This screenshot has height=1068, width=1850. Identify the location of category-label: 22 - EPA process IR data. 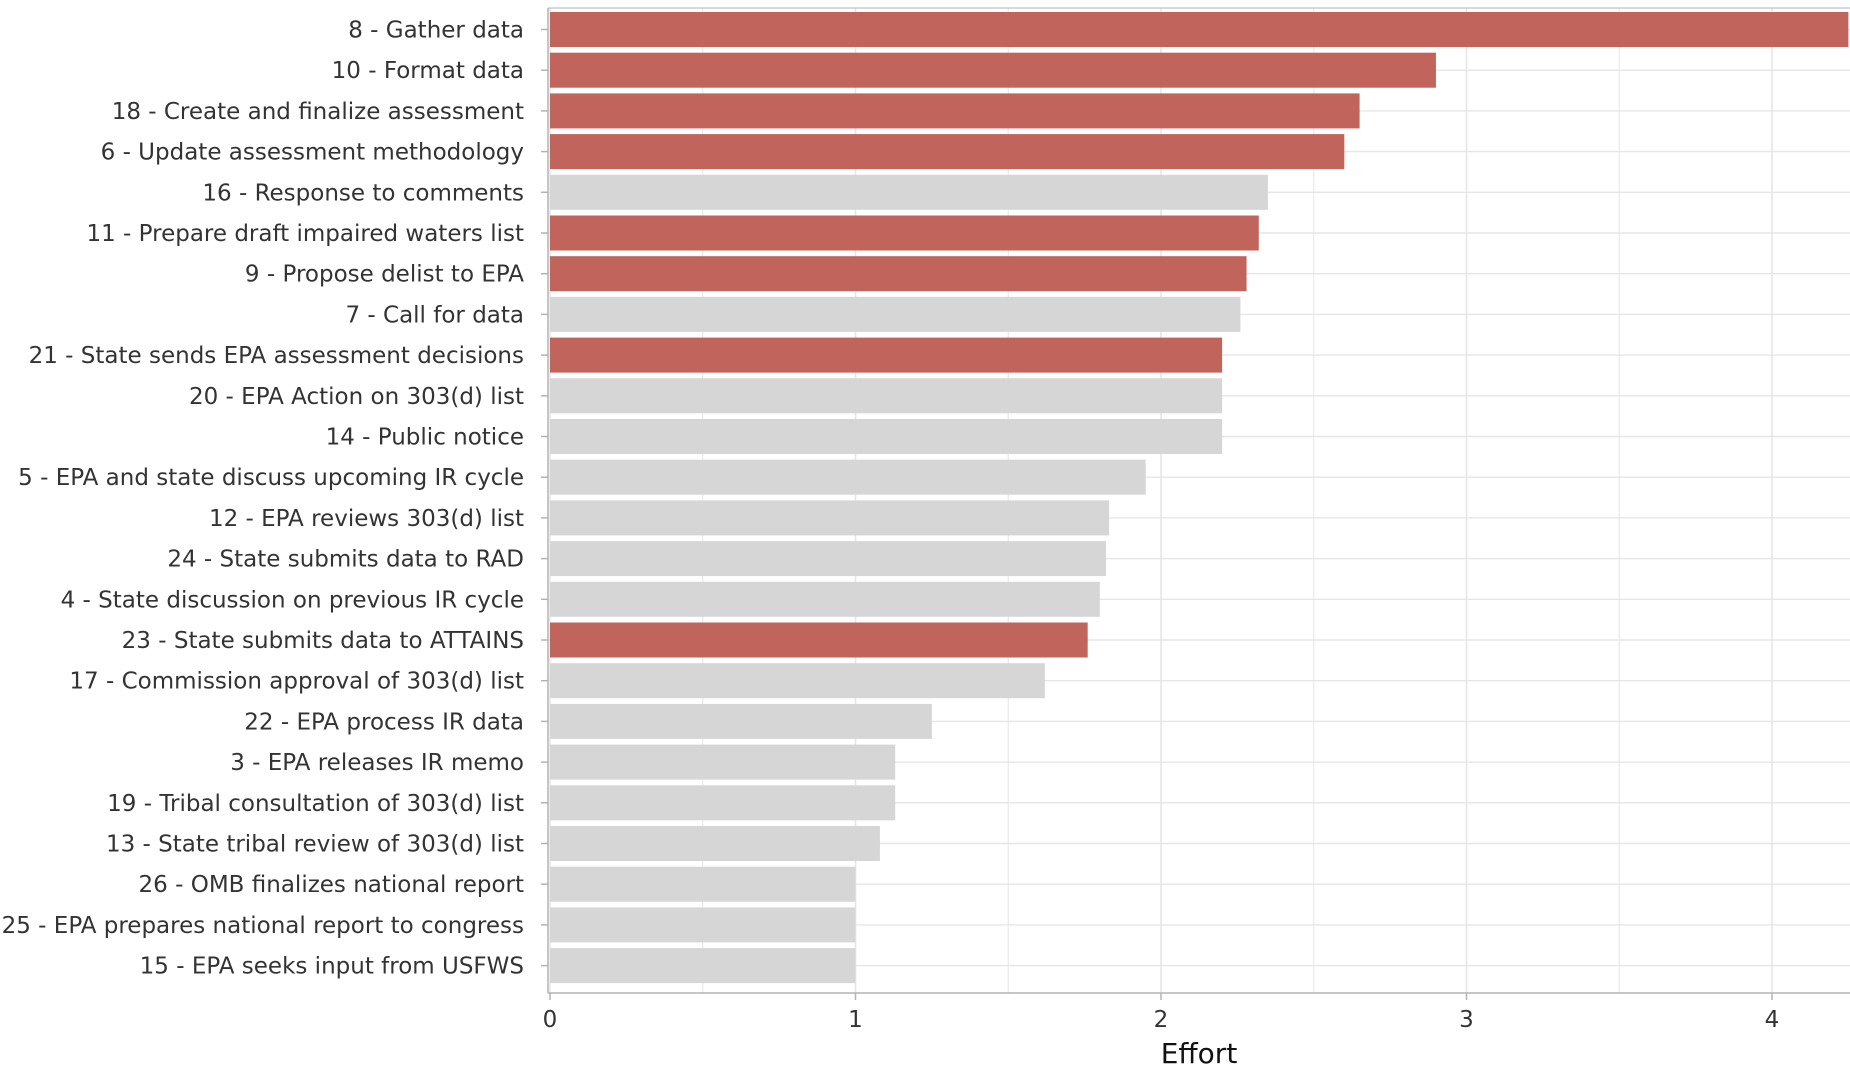
(384, 722).